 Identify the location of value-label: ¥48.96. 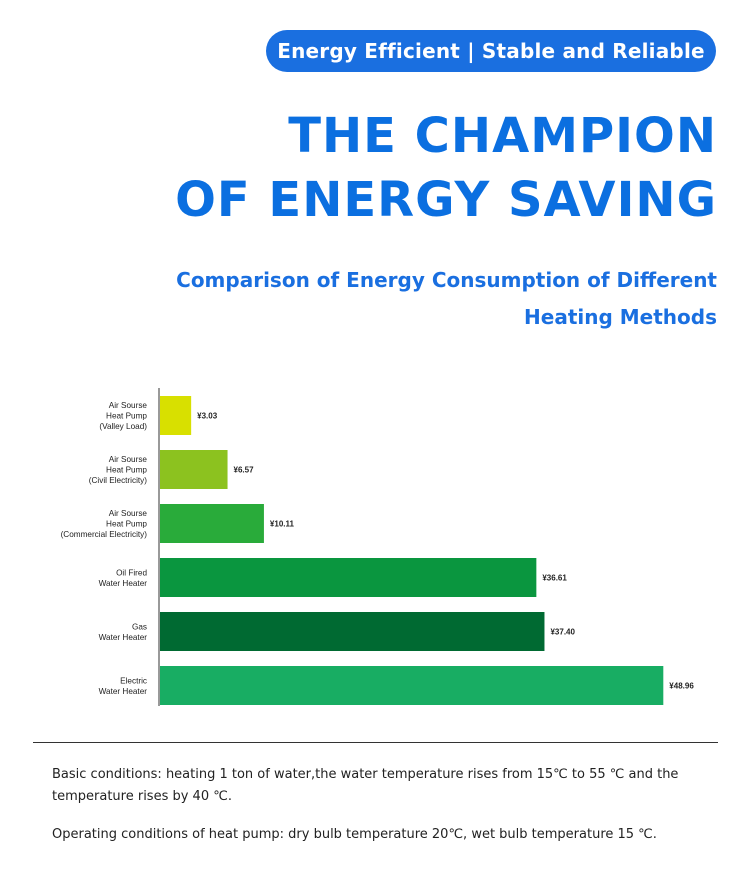
(681, 686).